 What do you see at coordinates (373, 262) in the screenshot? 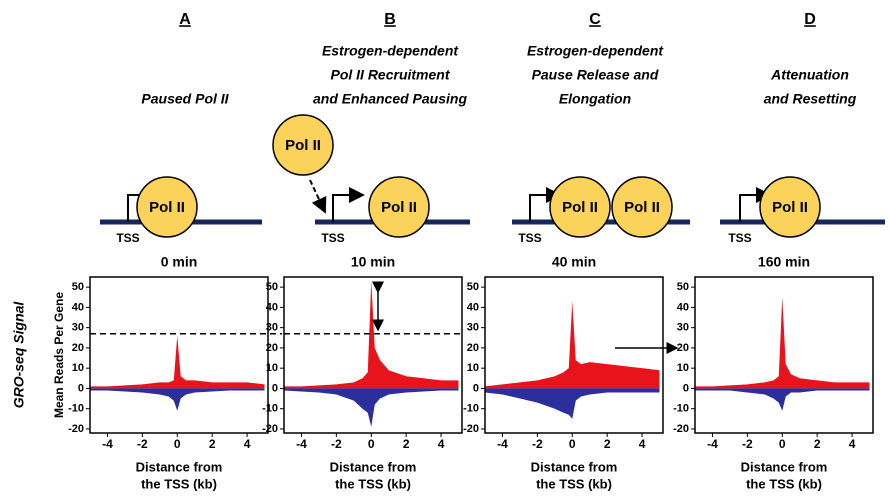
I see `chart-title: 10 min` at bounding box center [373, 262].